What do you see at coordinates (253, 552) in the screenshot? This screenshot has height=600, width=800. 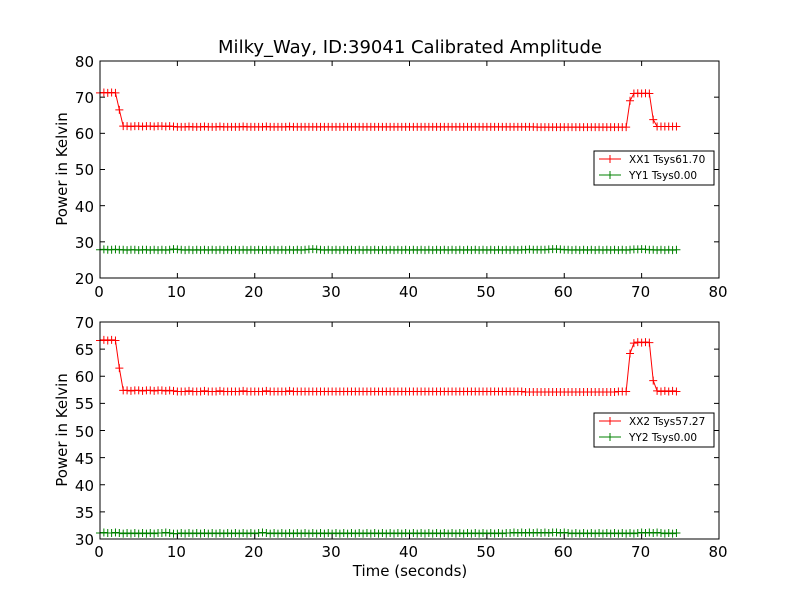 I see `bottom-xtick-label: 20` at bounding box center [253, 552].